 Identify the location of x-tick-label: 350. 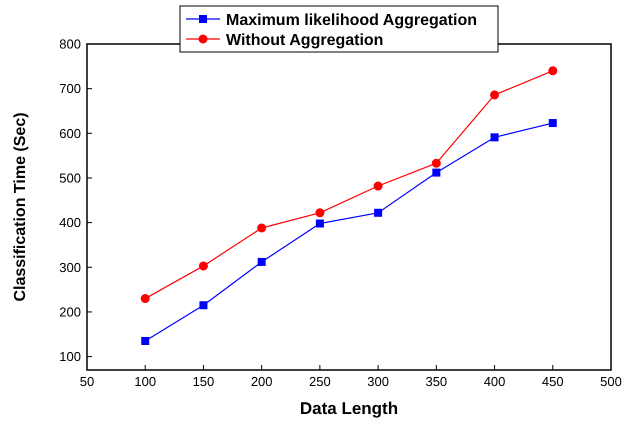
(436, 381).